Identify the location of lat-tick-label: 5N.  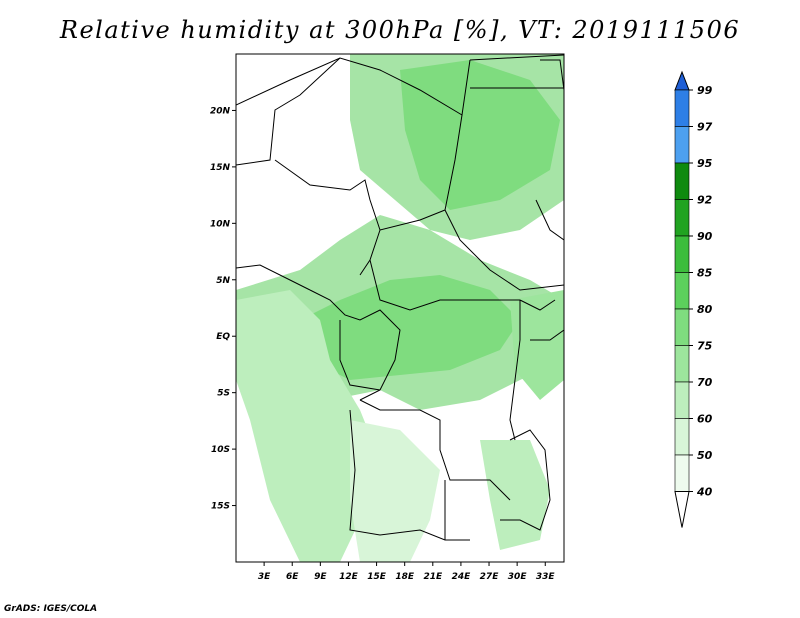
(223, 281).